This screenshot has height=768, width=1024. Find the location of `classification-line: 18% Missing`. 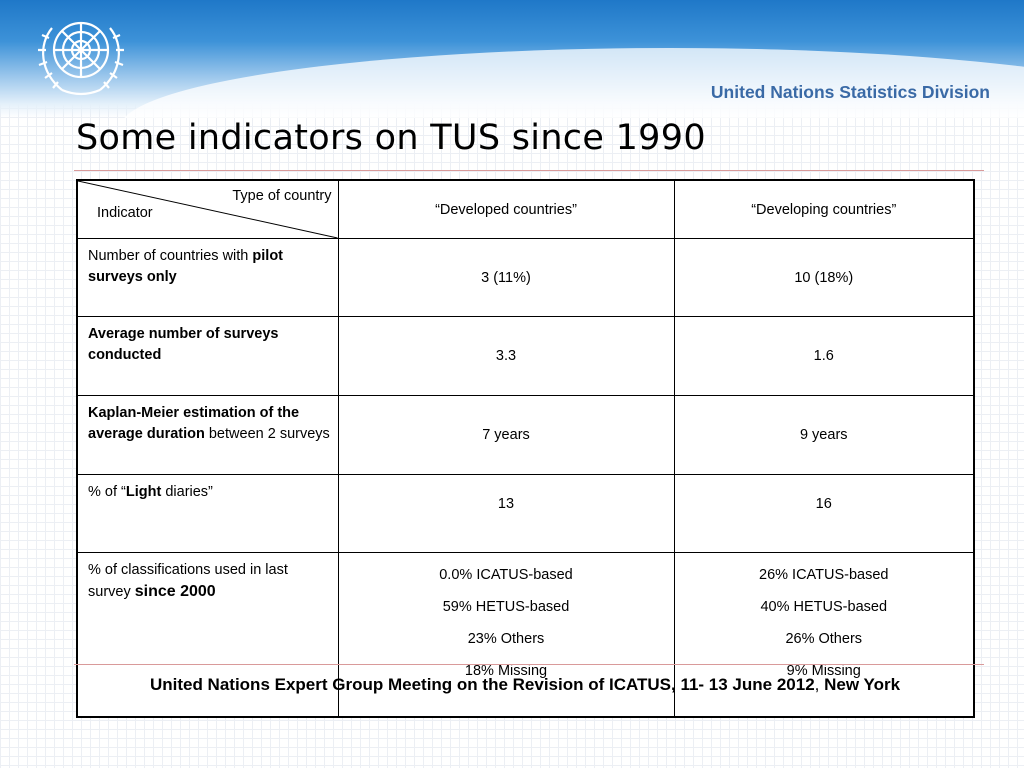

classification-line: 18% Missing is located at coordinates (506, 671).